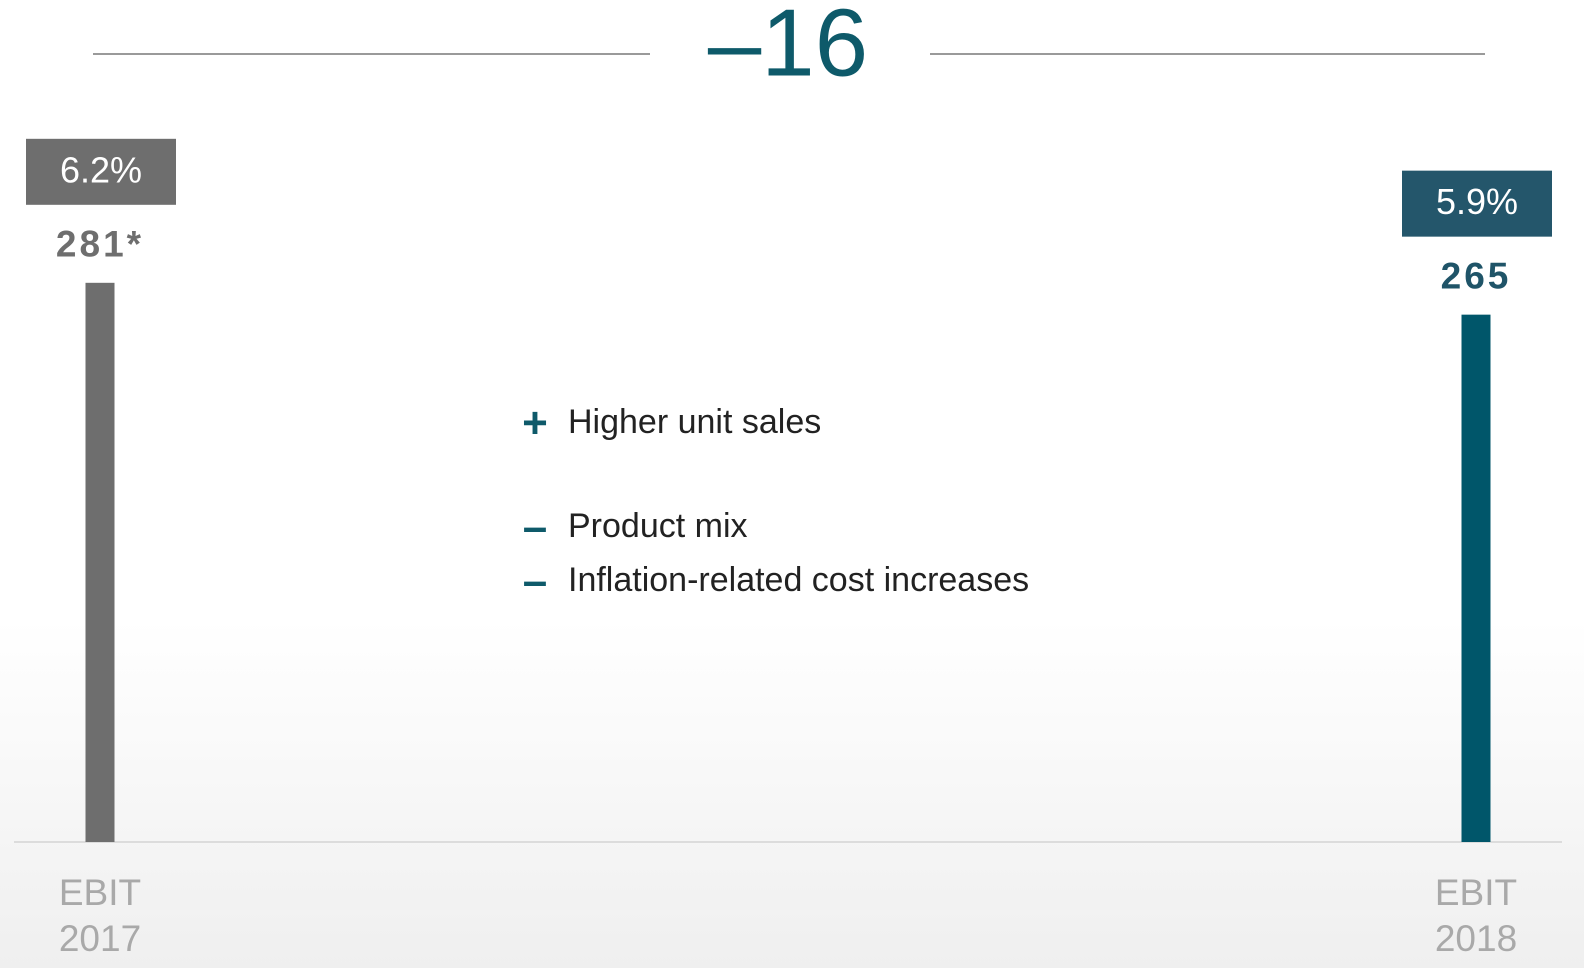 The image size is (1584, 968). I want to click on annotation-text: Product mix, so click(658, 526).